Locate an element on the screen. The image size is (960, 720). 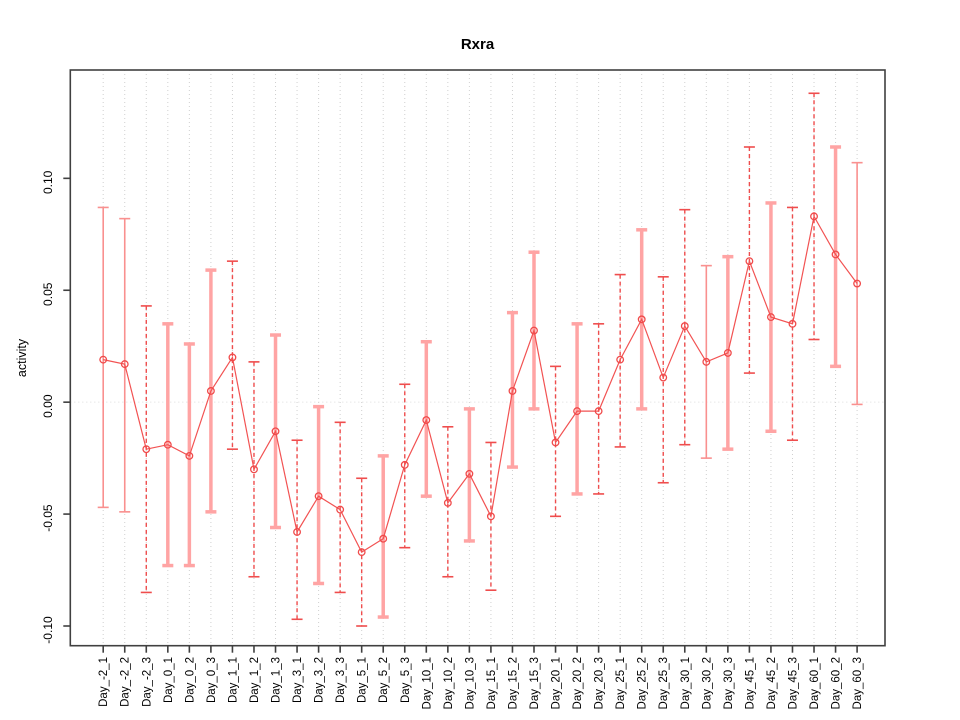
x-tick-label: Day_3_2 is located at coordinates (320, 680).